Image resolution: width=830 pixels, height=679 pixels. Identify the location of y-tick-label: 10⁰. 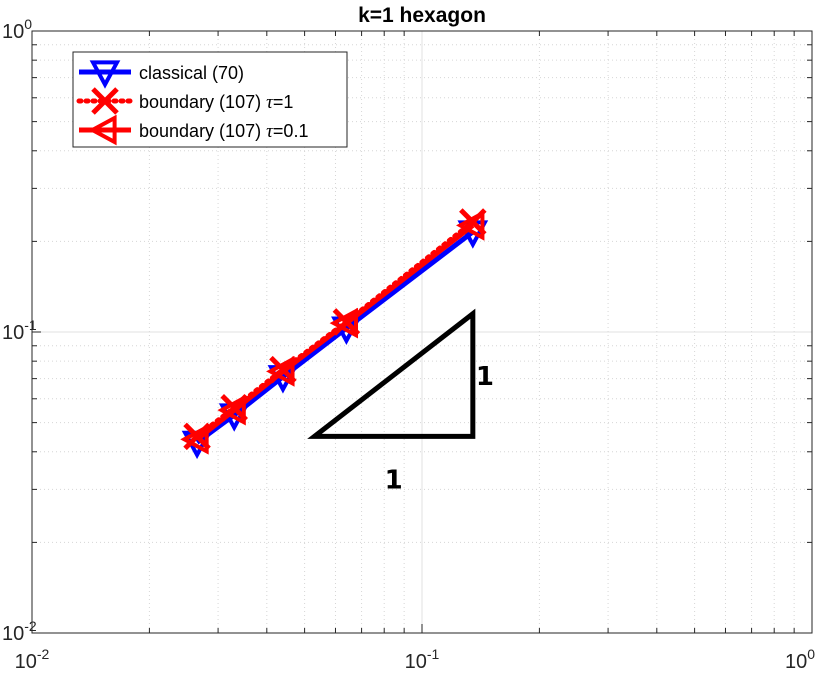
(17, 29).